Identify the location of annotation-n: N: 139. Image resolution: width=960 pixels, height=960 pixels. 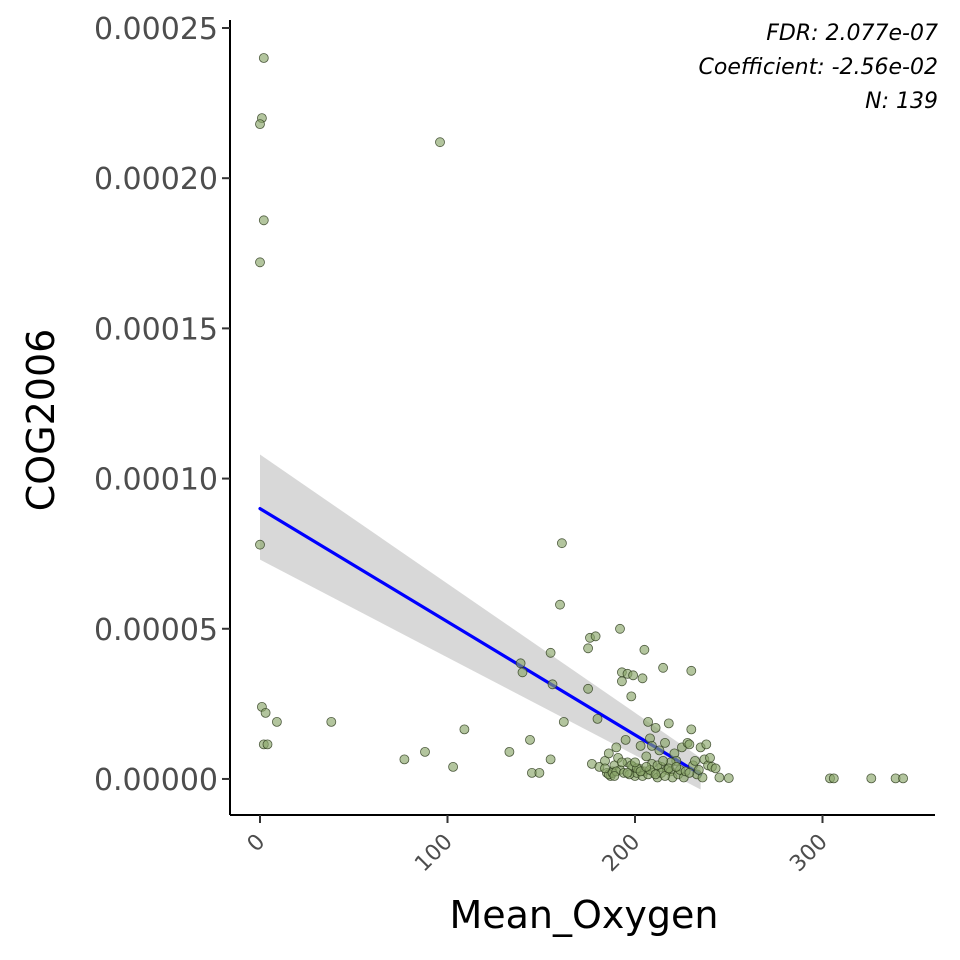
(901, 101).